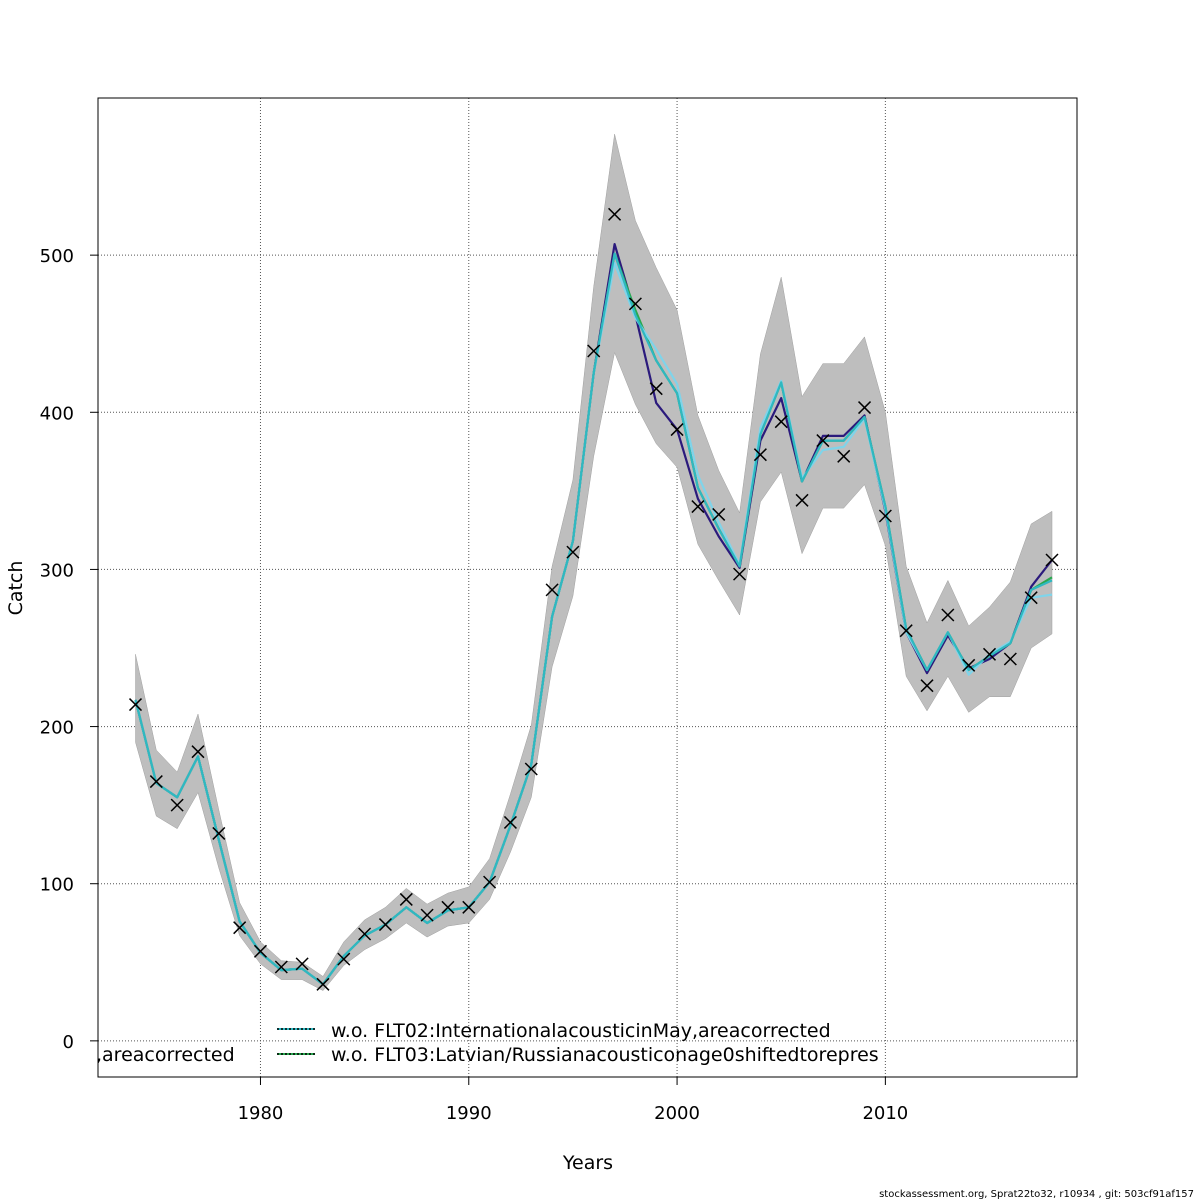 The image size is (1200, 1200). I want to click on legend-fragment-text: ,areacorrected, so click(165, 1055).